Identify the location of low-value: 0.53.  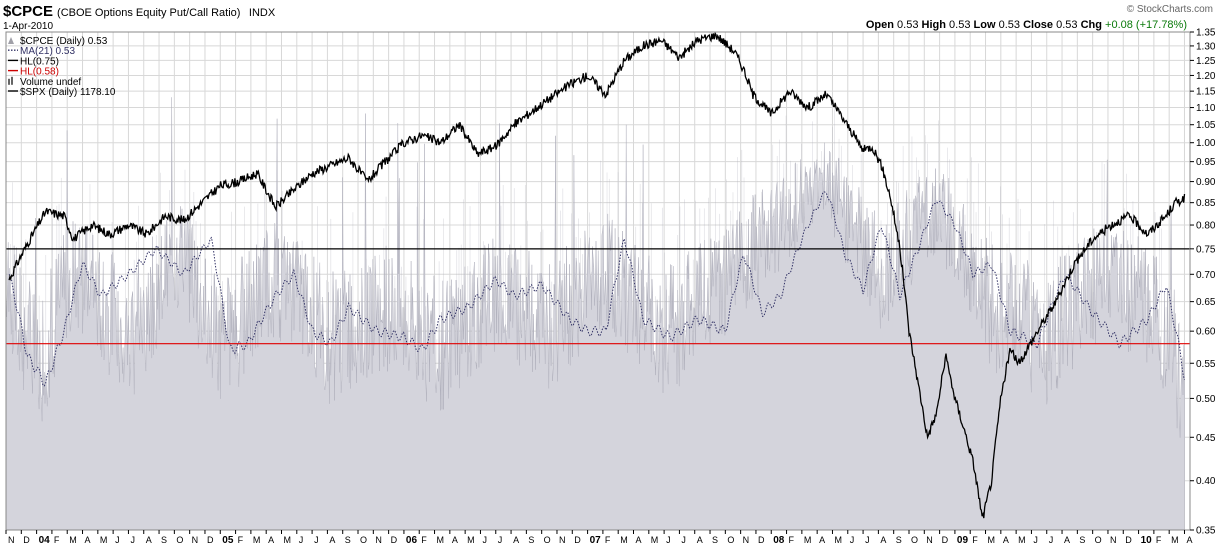
(1009, 25).